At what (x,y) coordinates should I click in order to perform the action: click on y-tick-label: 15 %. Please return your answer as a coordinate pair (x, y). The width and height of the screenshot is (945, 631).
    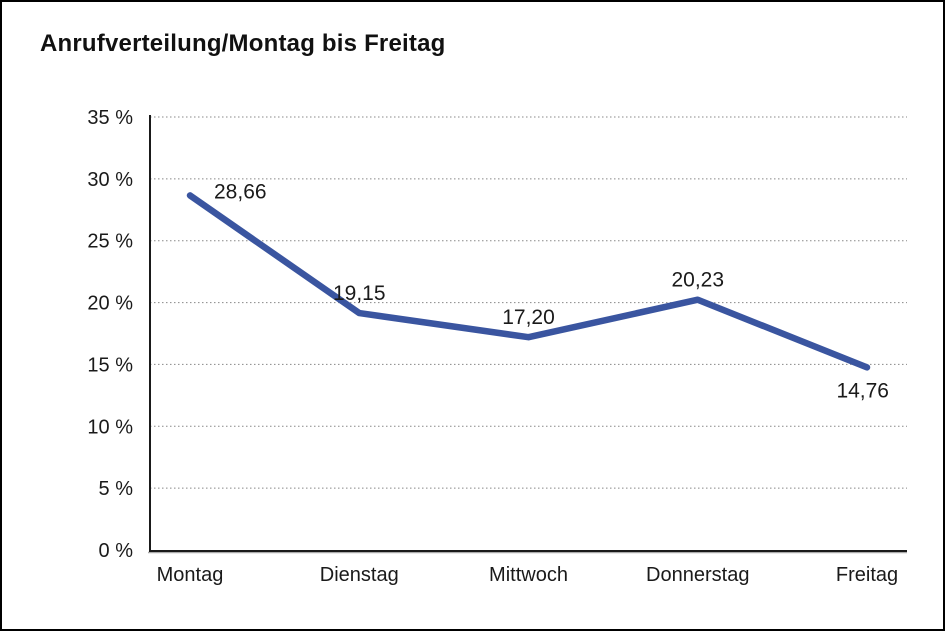
    Looking at the image, I should click on (110, 365).